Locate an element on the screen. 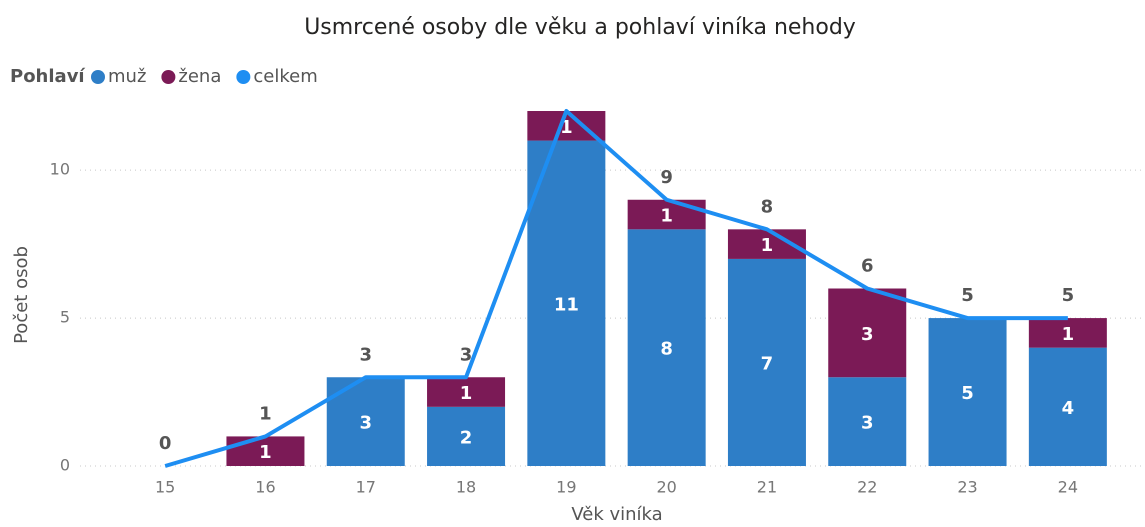  x-tick-label: 19 is located at coordinates (566, 487).